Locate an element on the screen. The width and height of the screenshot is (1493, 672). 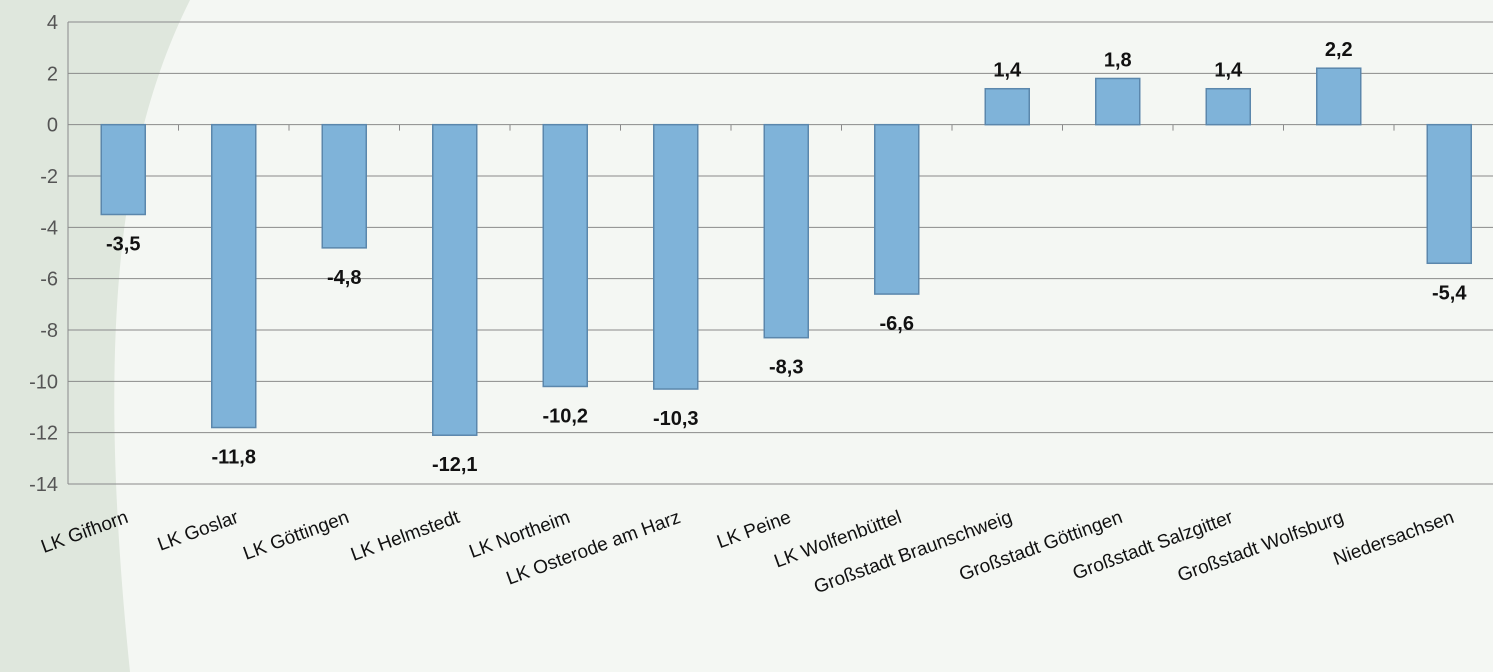
category-label: LK Gifhorn is located at coordinates (84, 532).